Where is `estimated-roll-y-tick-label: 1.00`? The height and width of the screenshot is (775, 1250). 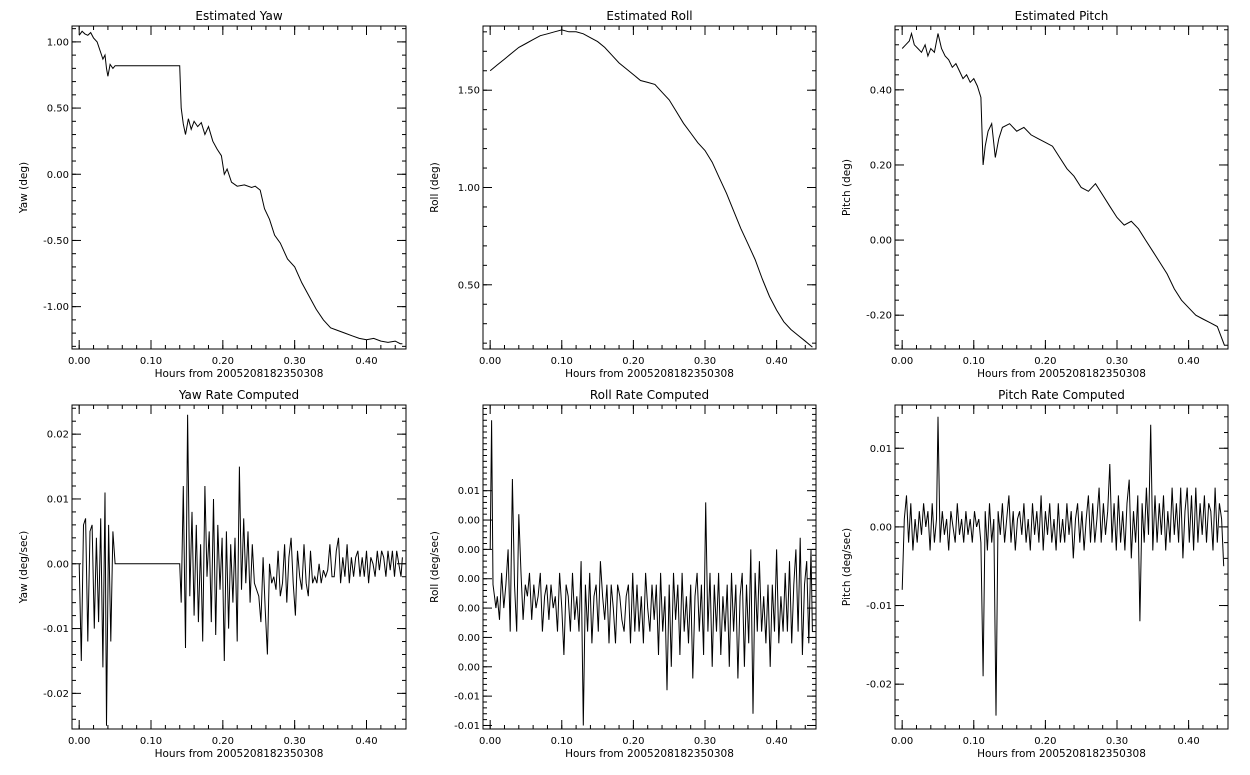
estimated-roll-y-tick-label: 1.00 is located at coordinates (469, 188).